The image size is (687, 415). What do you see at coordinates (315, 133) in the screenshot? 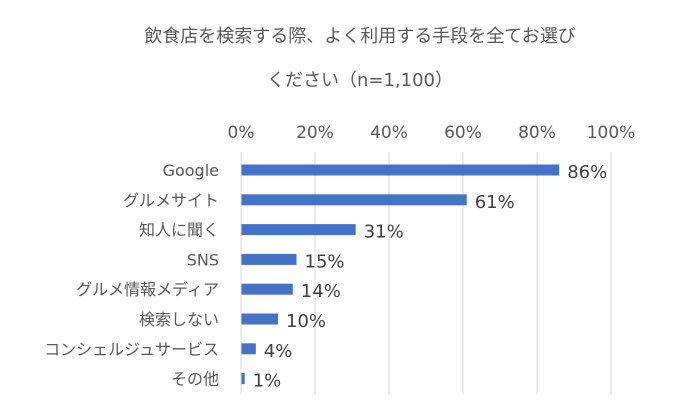
I see `x-tick-label: 20%` at bounding box center [315, 133].